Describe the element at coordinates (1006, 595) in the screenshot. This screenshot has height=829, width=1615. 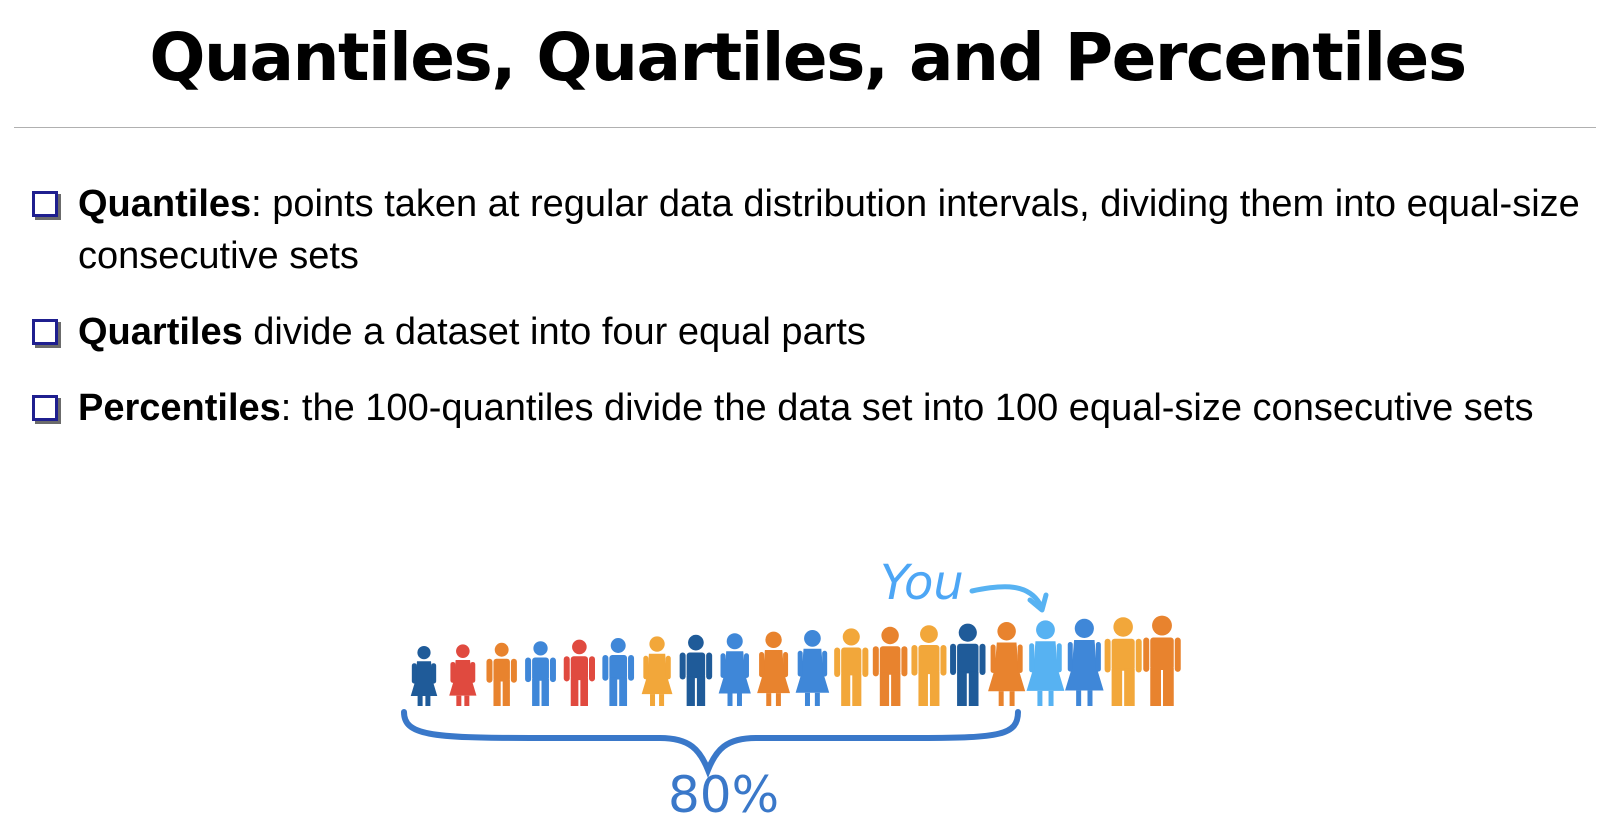
I see `you-arrow-icon` at that location.